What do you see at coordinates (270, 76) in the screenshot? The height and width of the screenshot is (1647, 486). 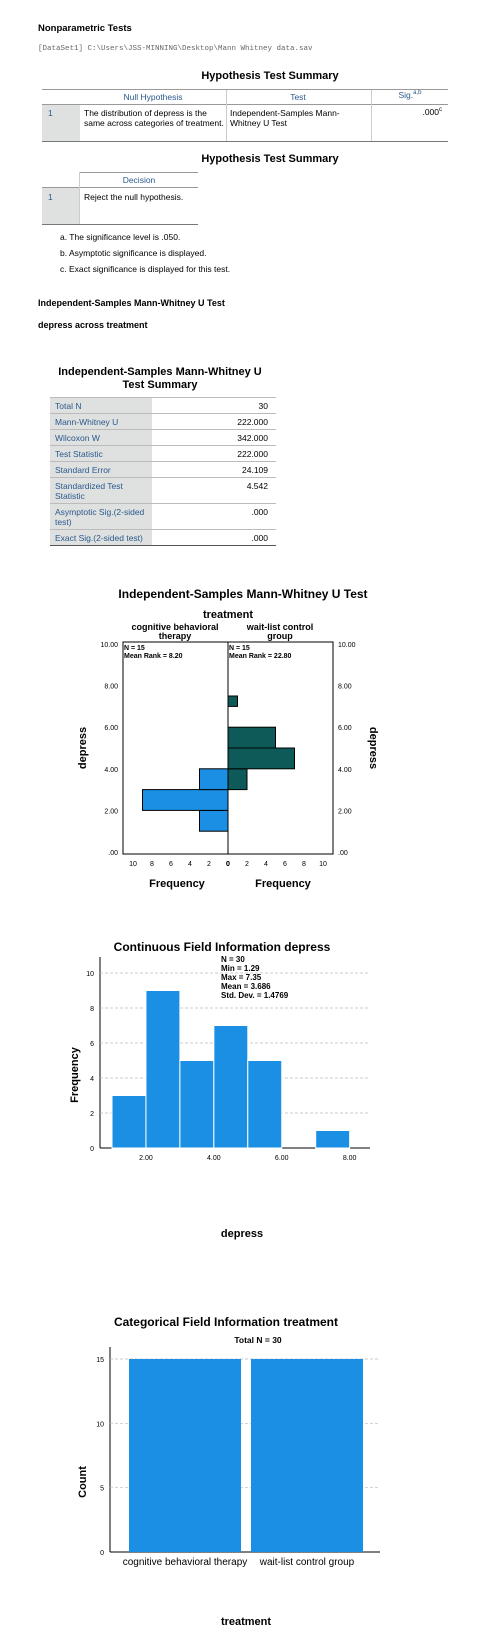 I see `summary1-title: Hypothesis Test Summary` at bounding box center [270, 76].